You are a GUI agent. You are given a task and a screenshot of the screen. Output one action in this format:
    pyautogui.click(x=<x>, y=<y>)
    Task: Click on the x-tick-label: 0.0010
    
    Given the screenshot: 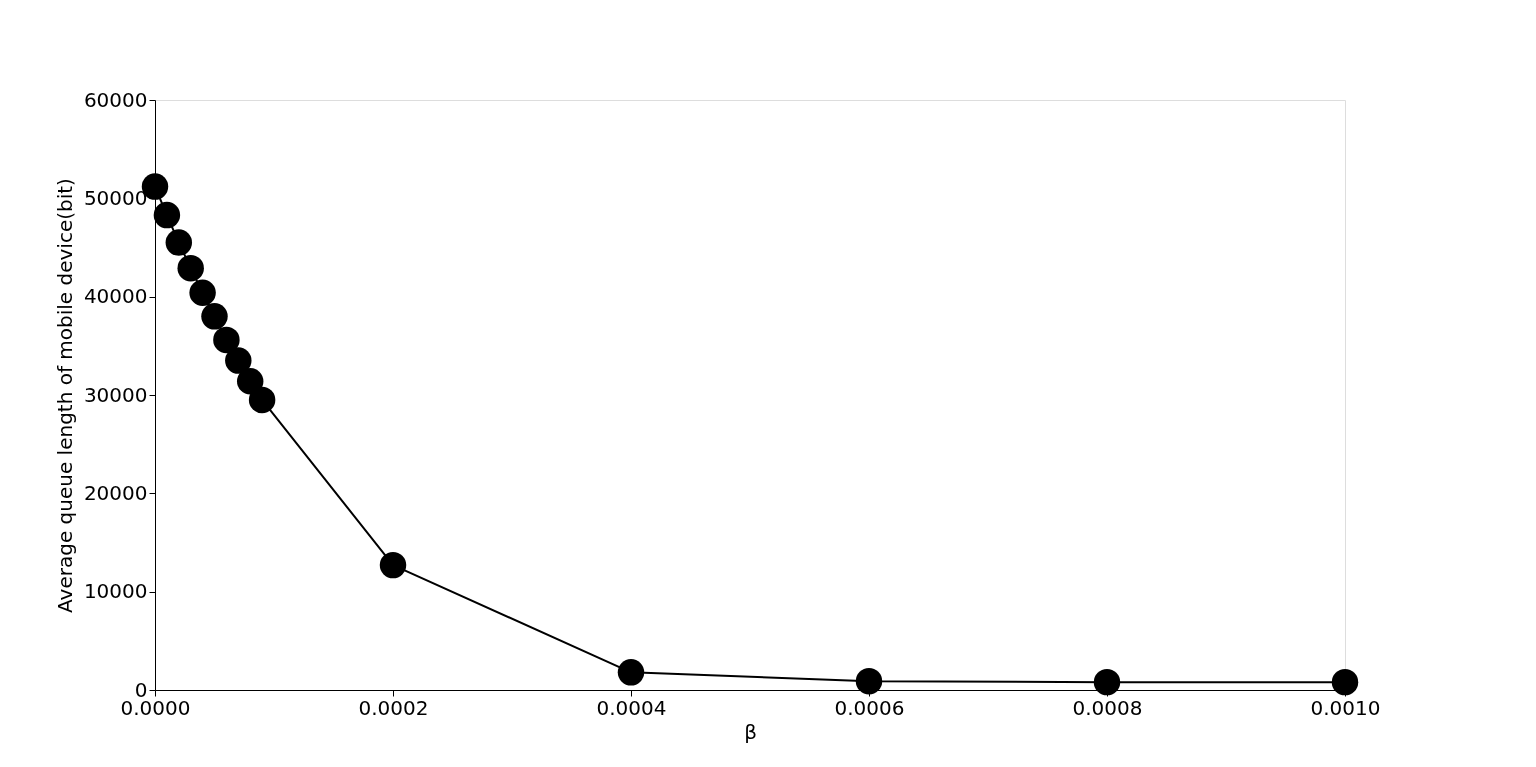 What is the action you would take?
    pyautogui.click(x=1345, y=707)
    